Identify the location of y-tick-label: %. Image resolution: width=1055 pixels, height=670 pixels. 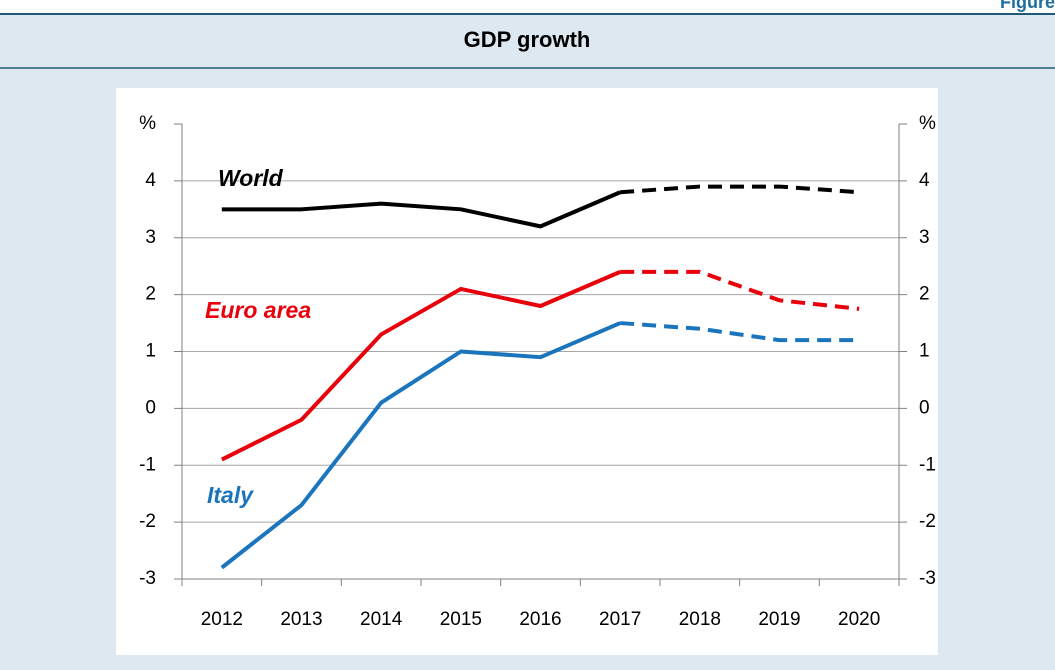
(147, 123).